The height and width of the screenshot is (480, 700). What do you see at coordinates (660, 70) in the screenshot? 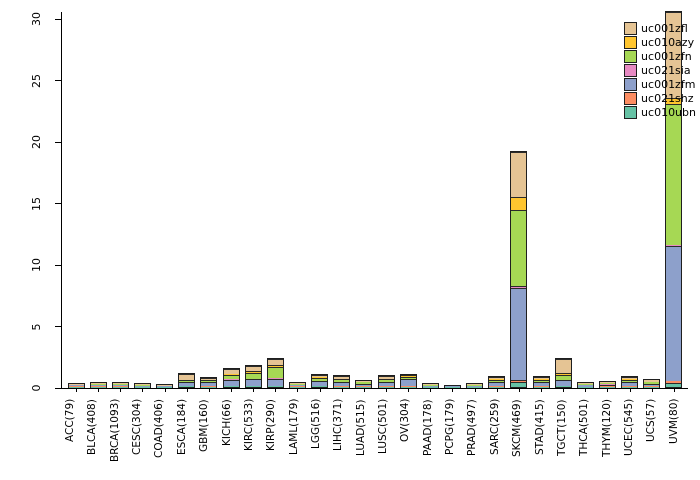
I see `legend-item: uc021sia` at bounding box center [660, 70].